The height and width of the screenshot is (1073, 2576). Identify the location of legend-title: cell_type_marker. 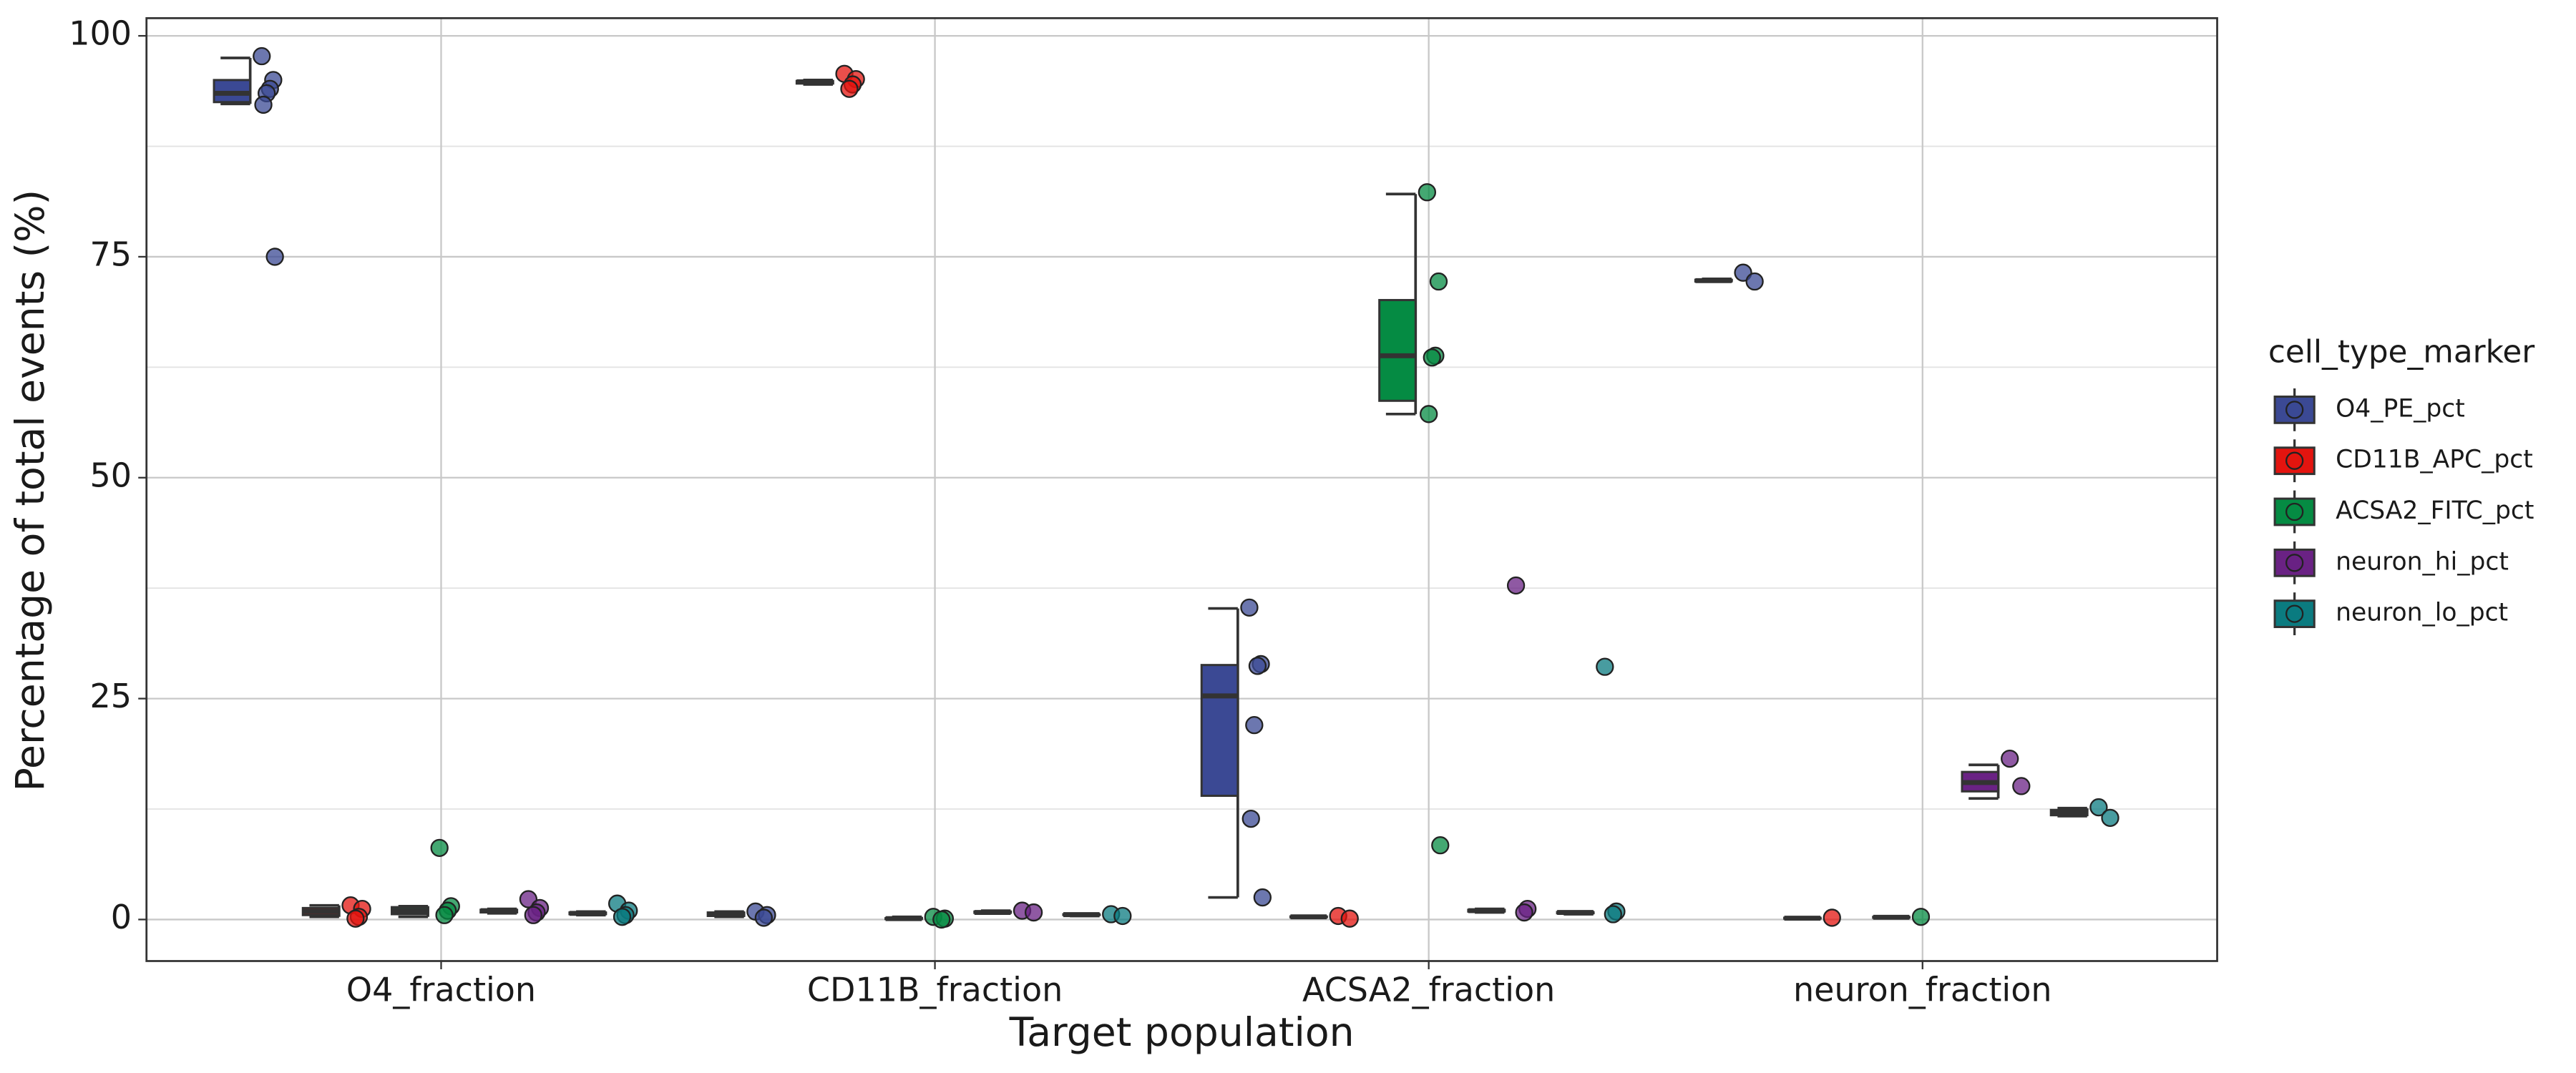
(2401, 352).